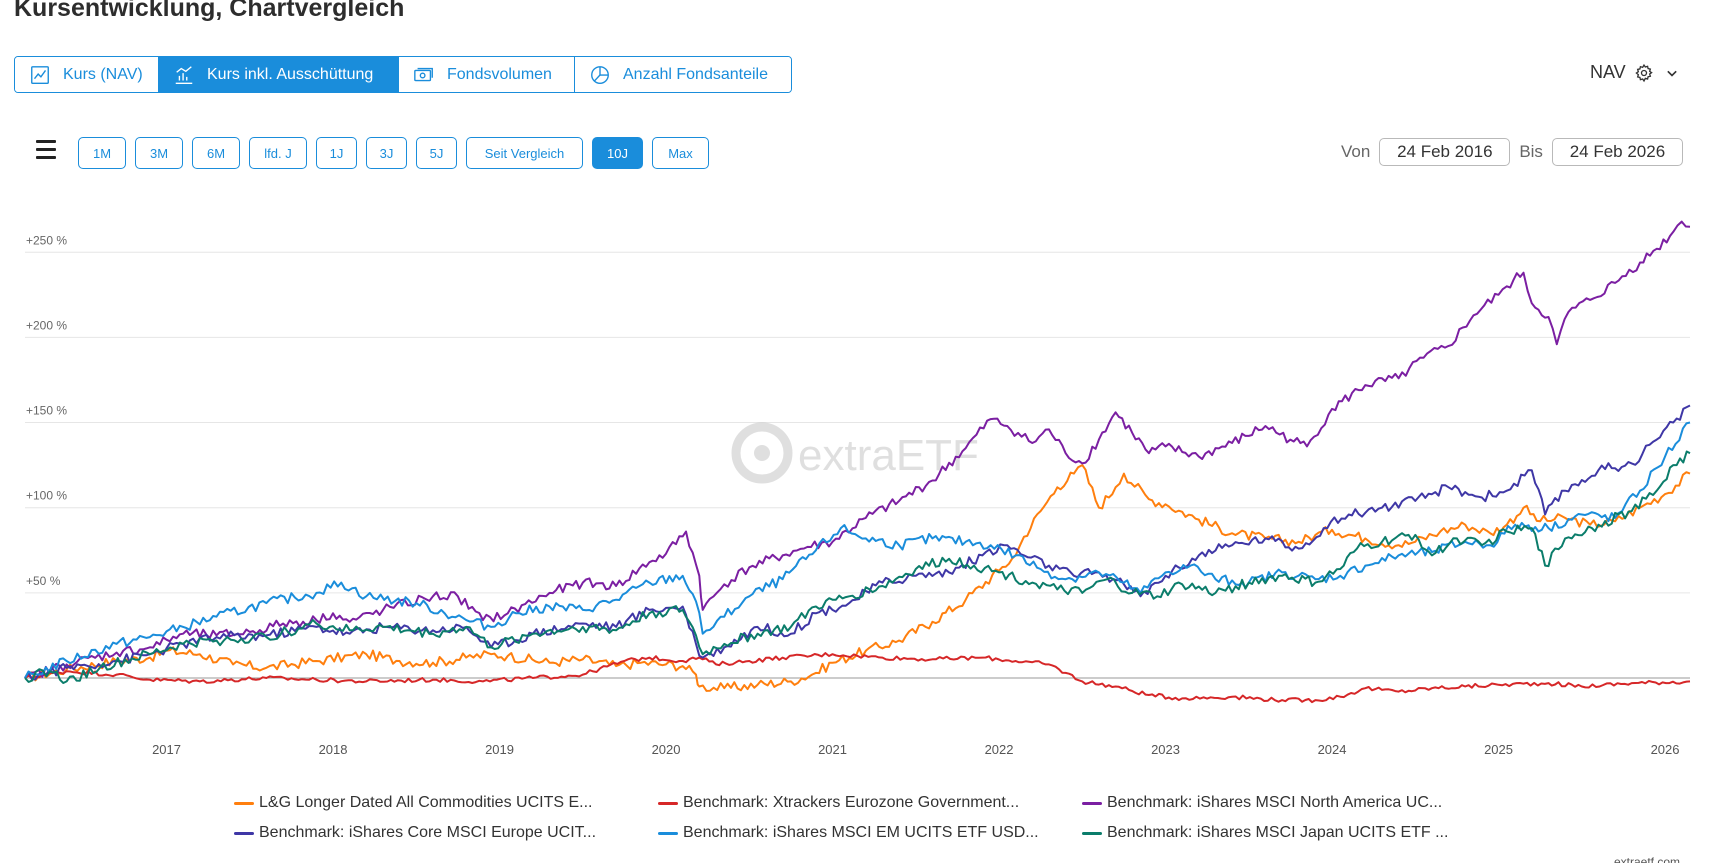  I want to click on money-icon, so click(423, 74).